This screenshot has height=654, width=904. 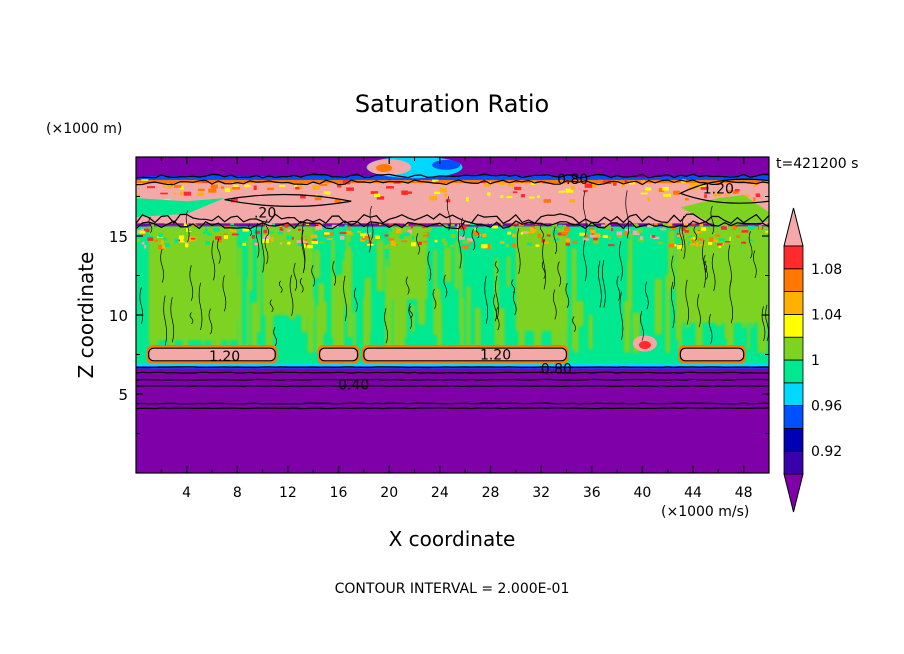 I want to click on x-tick-label: 24, so click(x=440, y=493).